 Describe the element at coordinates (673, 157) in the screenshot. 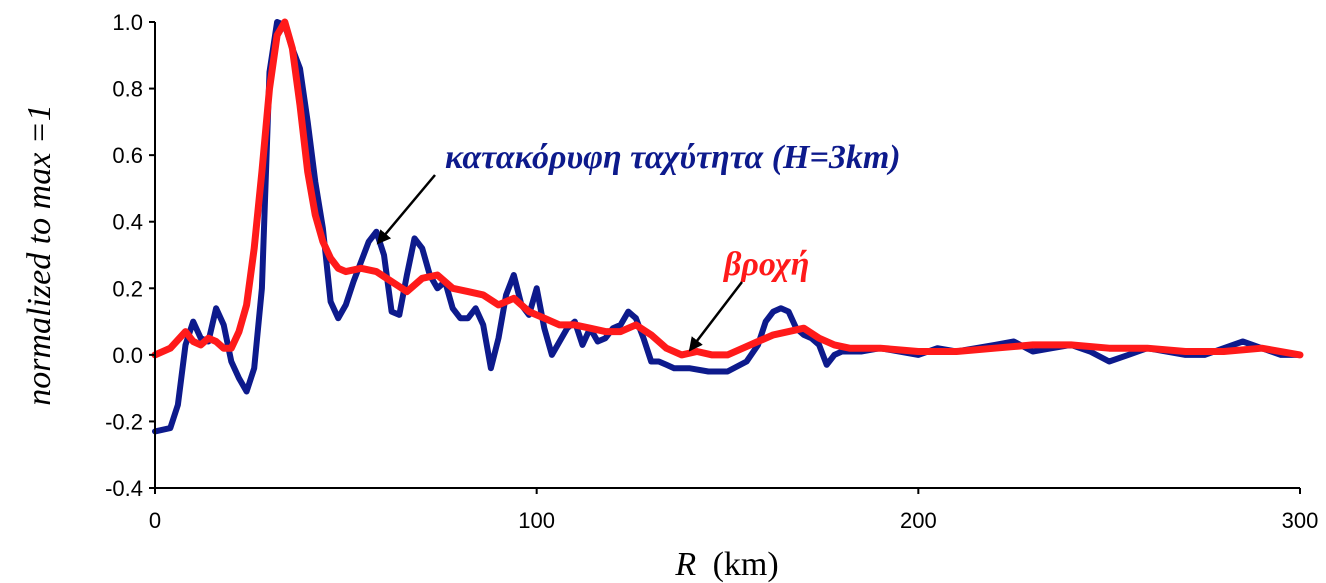

I see `annotation-vertical-velocity: κατακόρυφη ταχύτητα (H=3km)` at that location.